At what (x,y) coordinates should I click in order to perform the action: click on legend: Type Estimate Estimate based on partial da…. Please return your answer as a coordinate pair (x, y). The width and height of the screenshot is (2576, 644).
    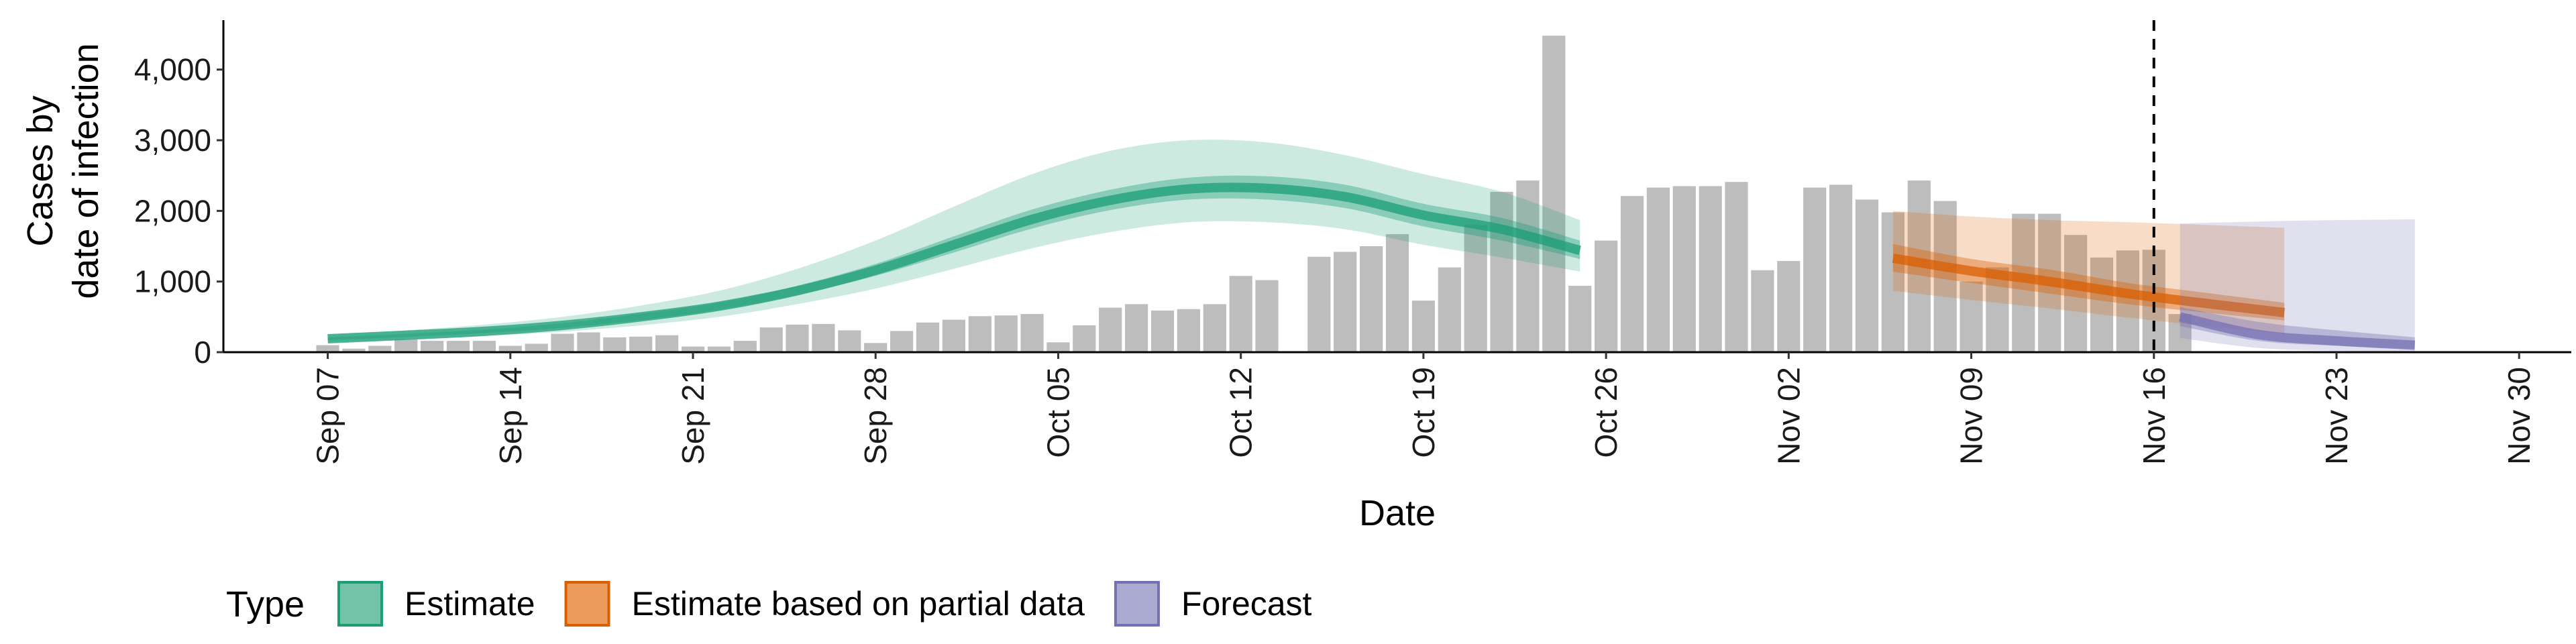
    Looking at the image, I should click on (769, 604).